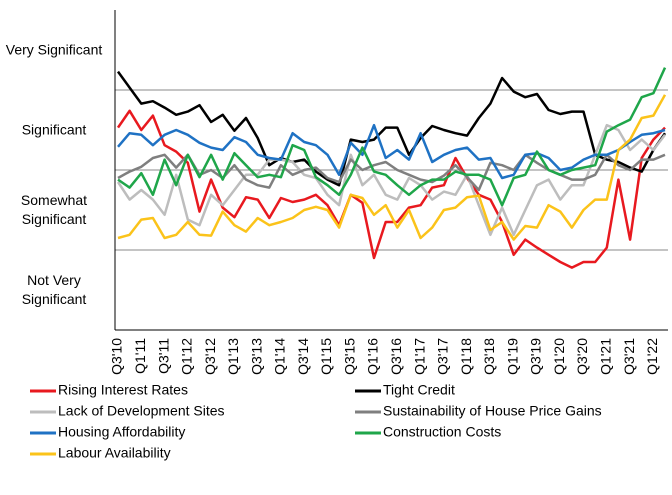 The image size is (672, 495). Describe the element at coordinates (233, 356) in the screenshot. I see `x-tick-label: Q1'13` at that location.